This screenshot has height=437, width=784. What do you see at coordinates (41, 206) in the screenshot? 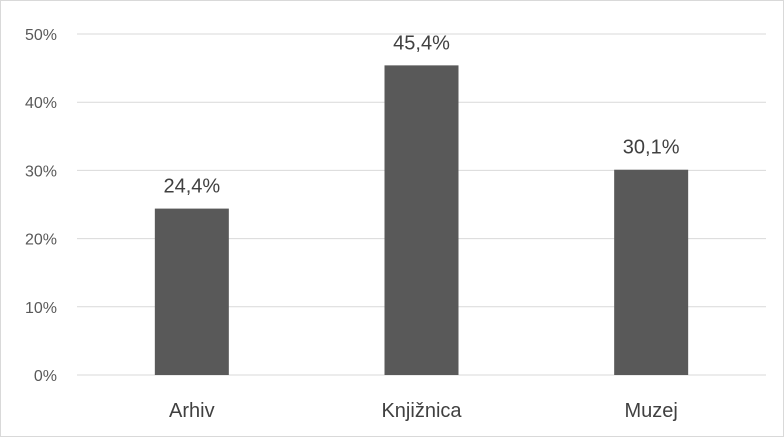
I see `y-axis-tick-labels: 0% 10% 20% 30% 40% 50%` at bounding box center [41, 206].